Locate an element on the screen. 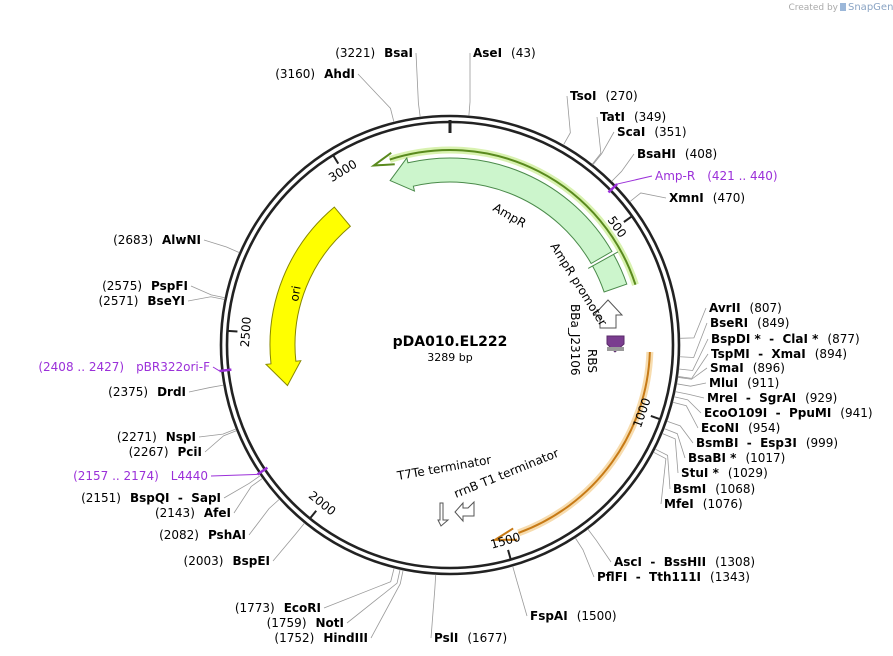  site-label: FspAI (1500) is located at coordinates (573, 616).